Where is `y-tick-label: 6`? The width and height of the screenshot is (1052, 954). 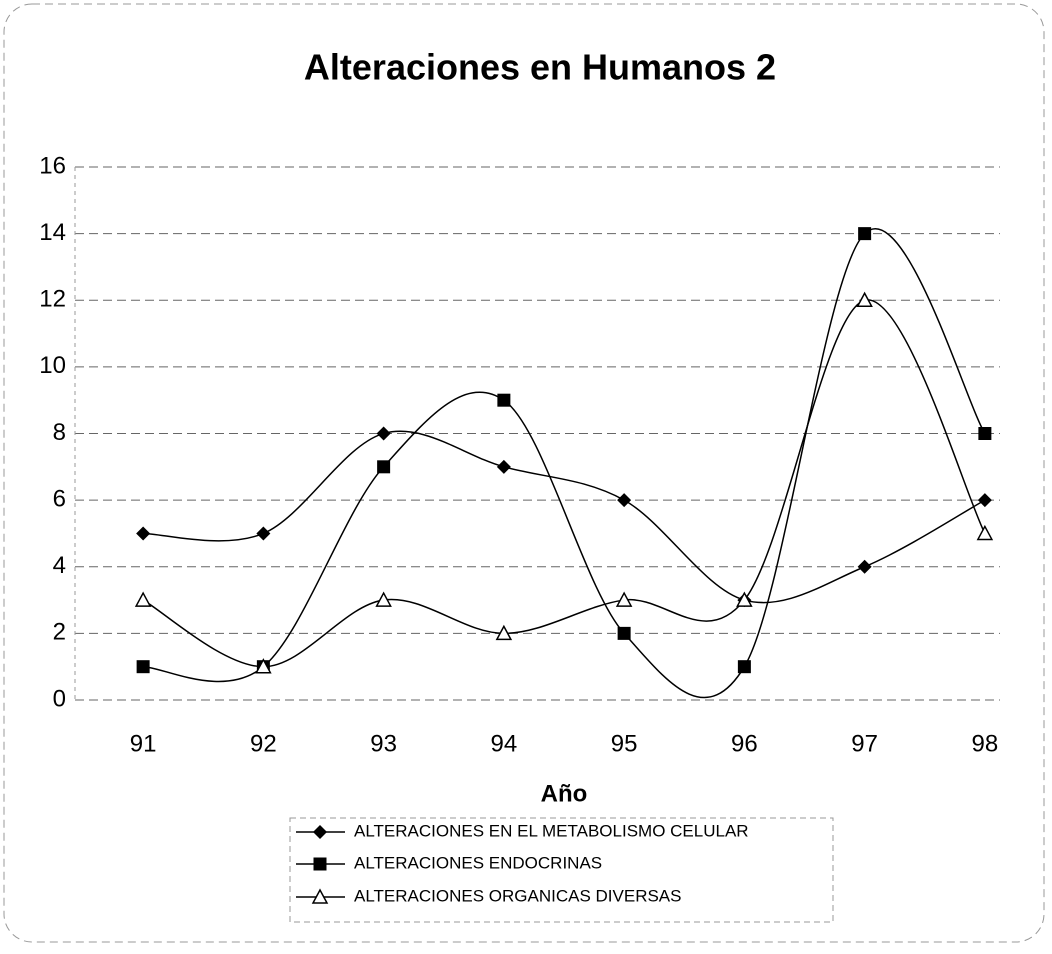
y-tick-label: 6 is located at coordinates (59, 498).